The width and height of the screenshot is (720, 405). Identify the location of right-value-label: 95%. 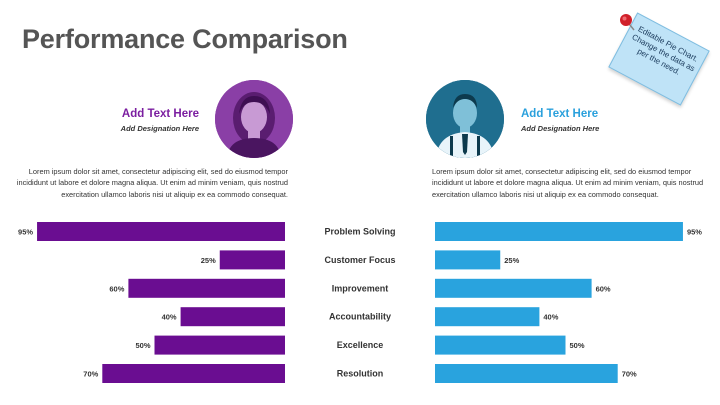
(694, 232).